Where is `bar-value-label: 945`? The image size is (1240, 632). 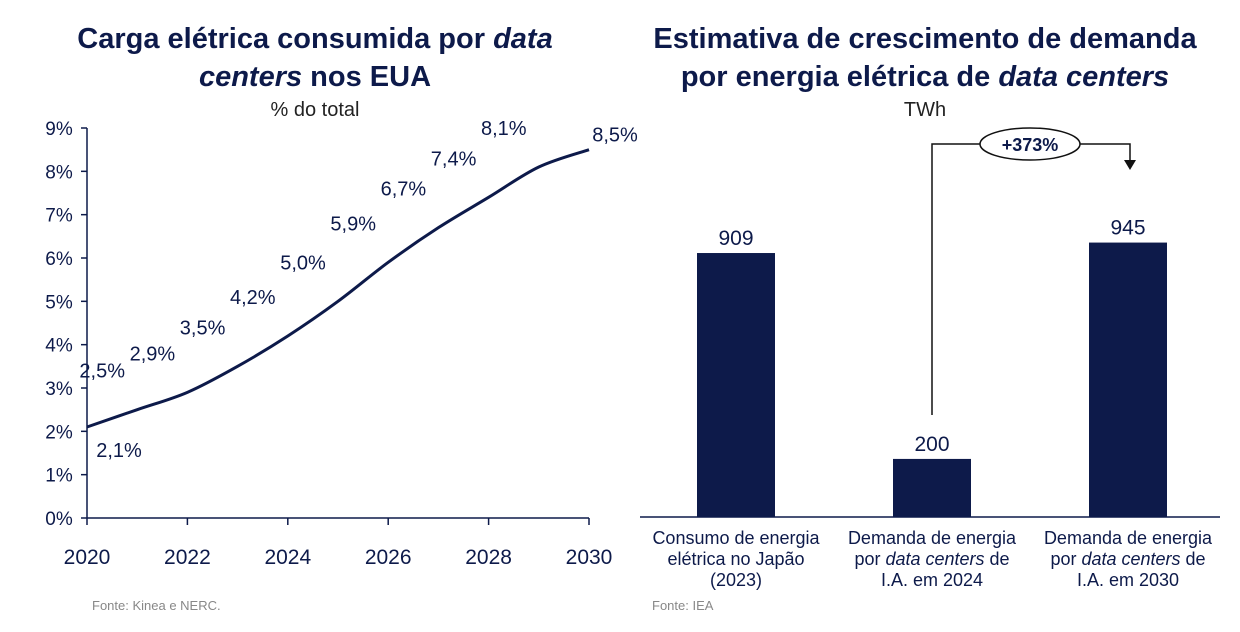
bar-value-label: 945 is located at coordinates (1127, 228).